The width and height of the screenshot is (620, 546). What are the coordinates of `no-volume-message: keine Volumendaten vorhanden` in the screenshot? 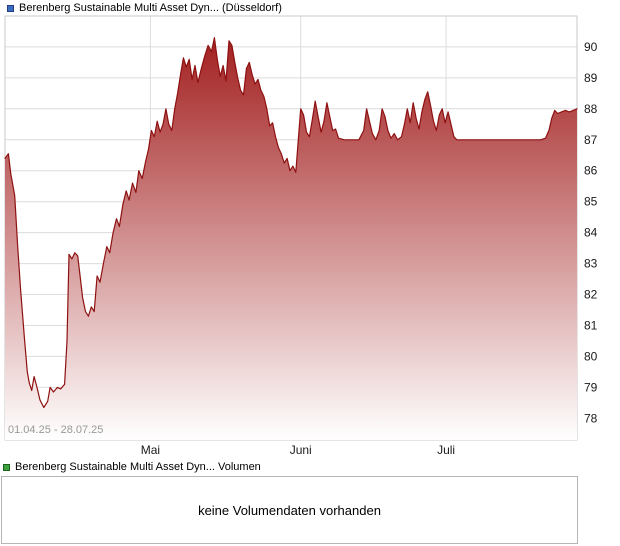 It's located at (289, 510).